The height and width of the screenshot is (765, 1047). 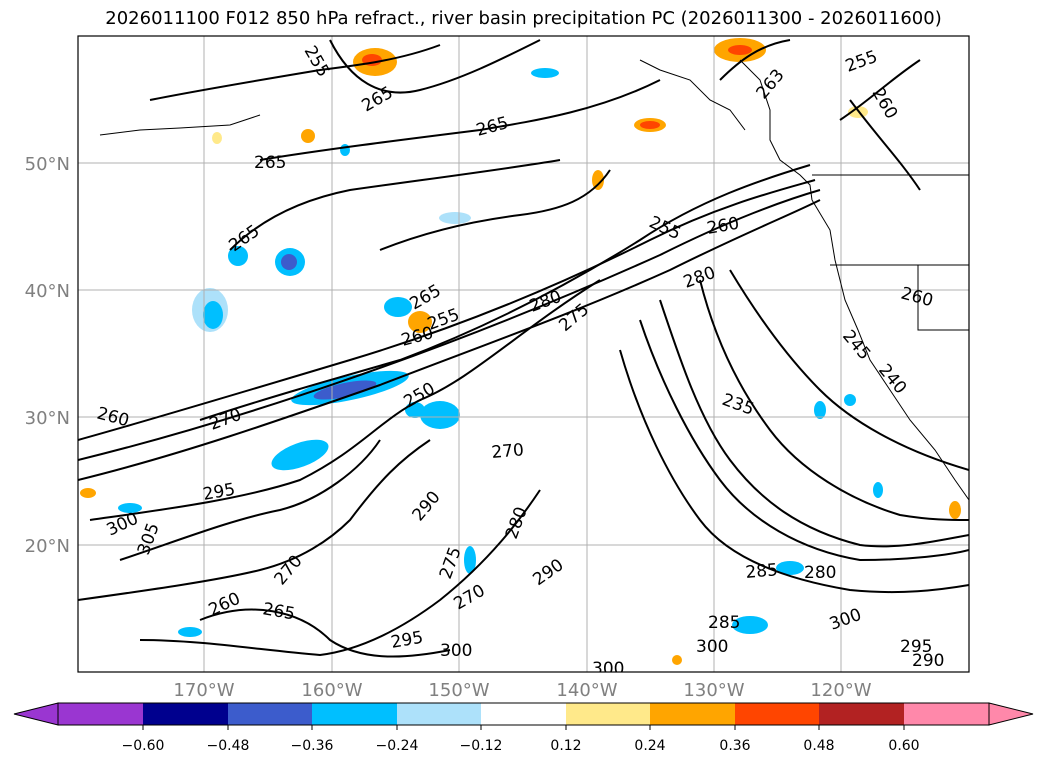 I want to click on contour-label: 265, so click(x=270, y=163).